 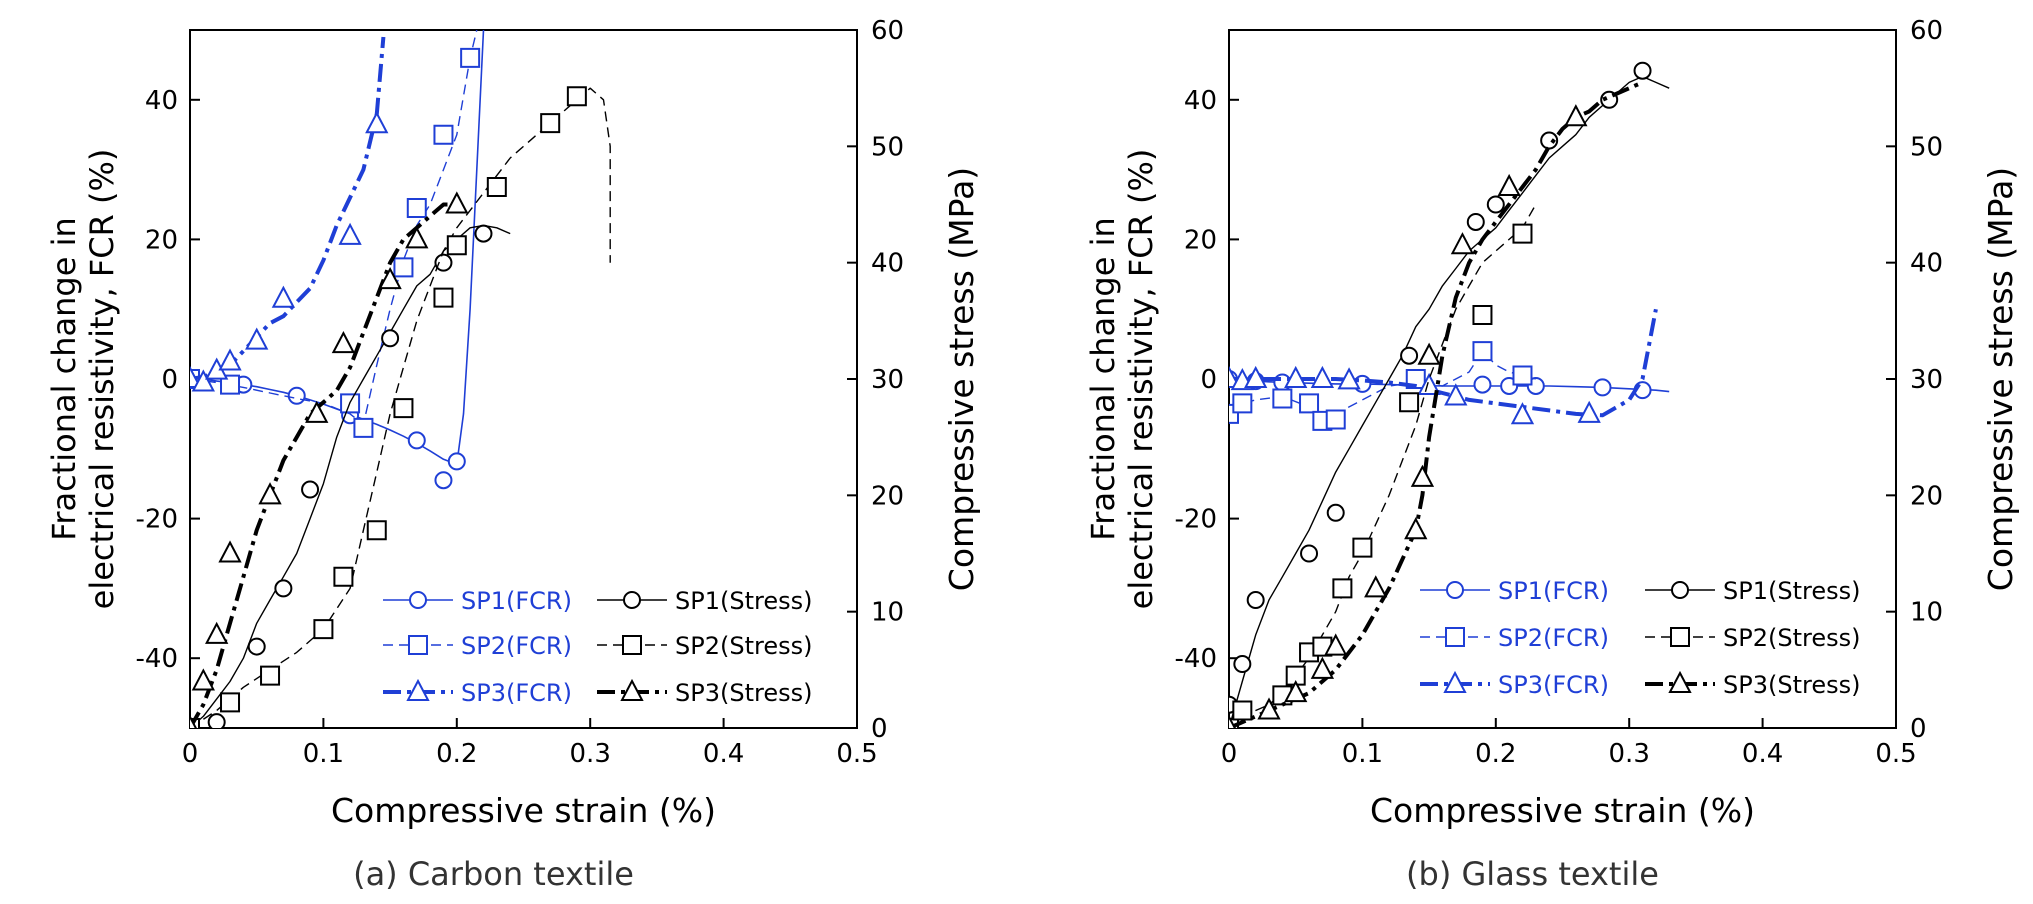 I want to click on legend-entry: SP2(Stress), so click(x=1752, y=638).